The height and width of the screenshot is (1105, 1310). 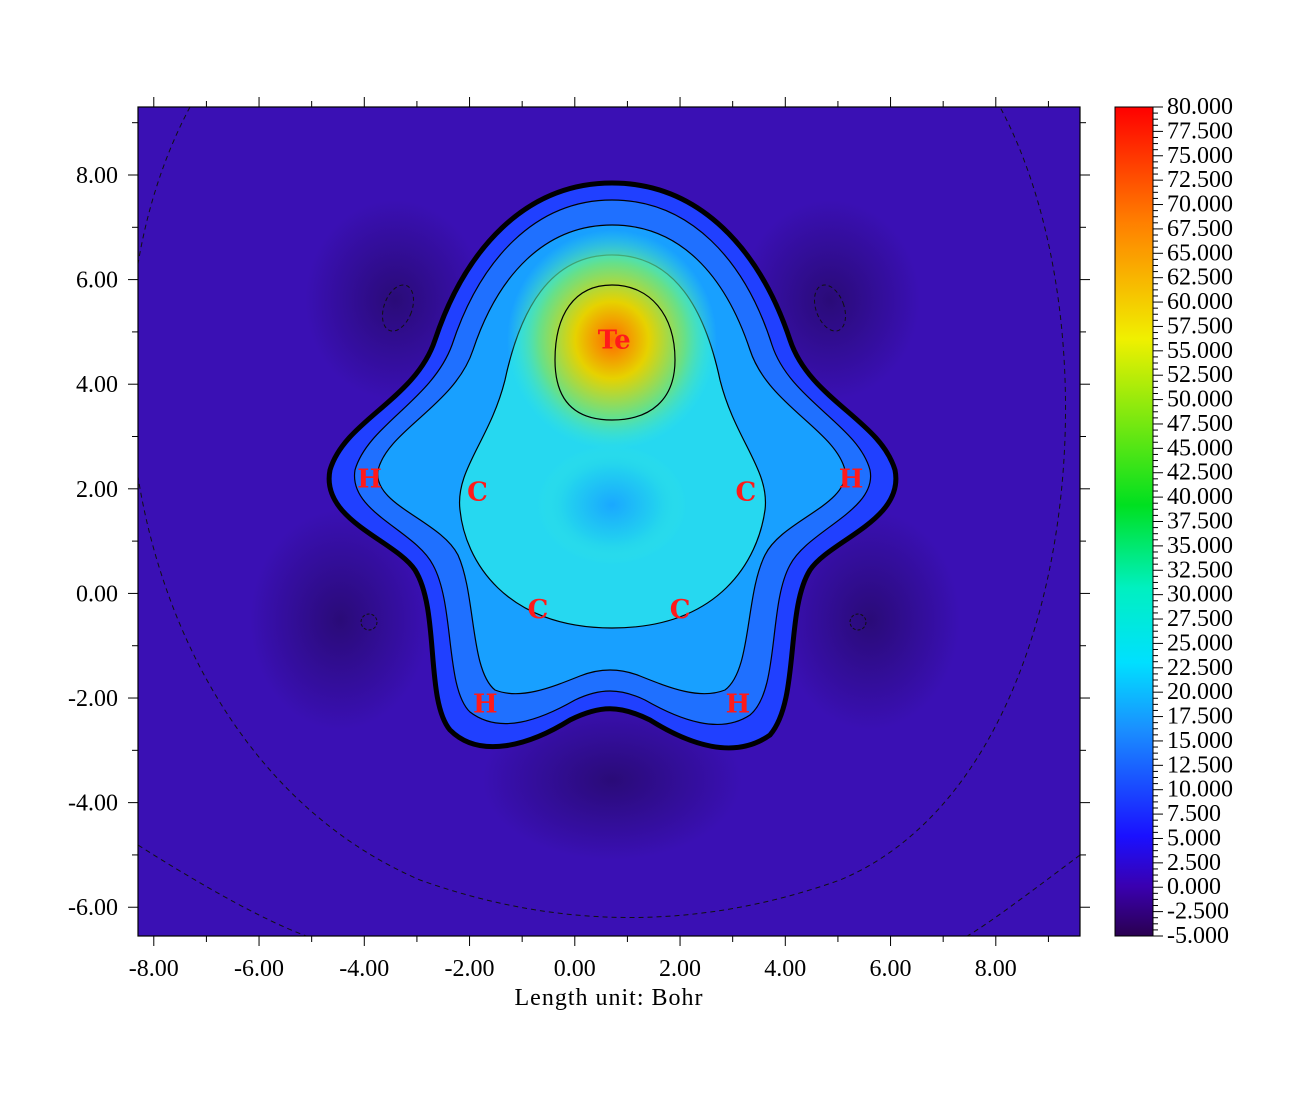 What do you see at coordinates (1194, 838) in the screenshot?
I see `colorbar-label: 5.000` at bounding box center [1194, 838].